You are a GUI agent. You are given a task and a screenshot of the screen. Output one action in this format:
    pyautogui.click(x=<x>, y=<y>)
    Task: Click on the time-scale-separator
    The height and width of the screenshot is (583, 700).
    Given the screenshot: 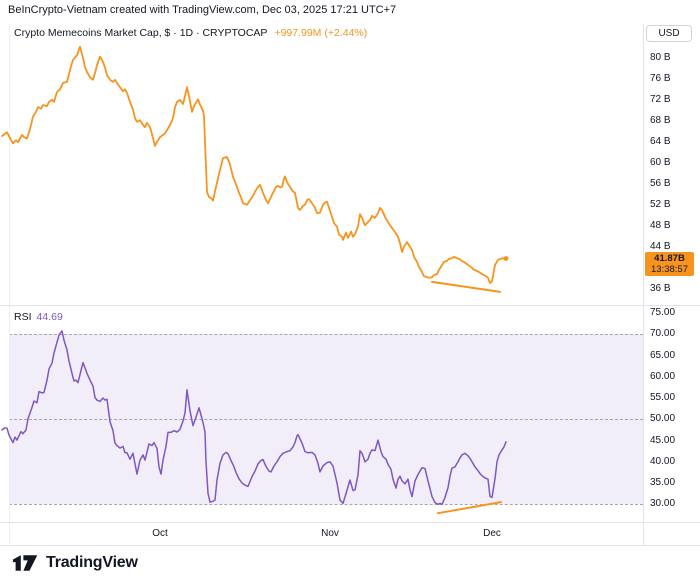 What is the action you would take?
    pyautogui.click(x=350, y=522)
    